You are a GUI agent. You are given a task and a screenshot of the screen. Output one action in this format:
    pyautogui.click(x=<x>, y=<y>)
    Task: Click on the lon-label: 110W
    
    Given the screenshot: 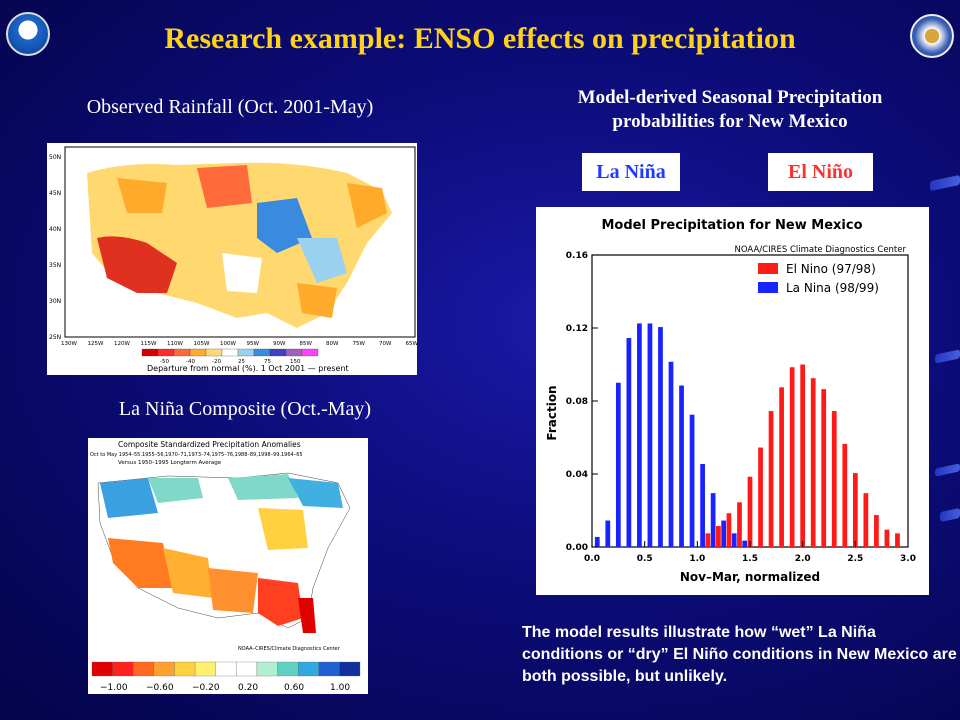 What is the action you would take?
    pyautogui.click(x=175, y=344)
    